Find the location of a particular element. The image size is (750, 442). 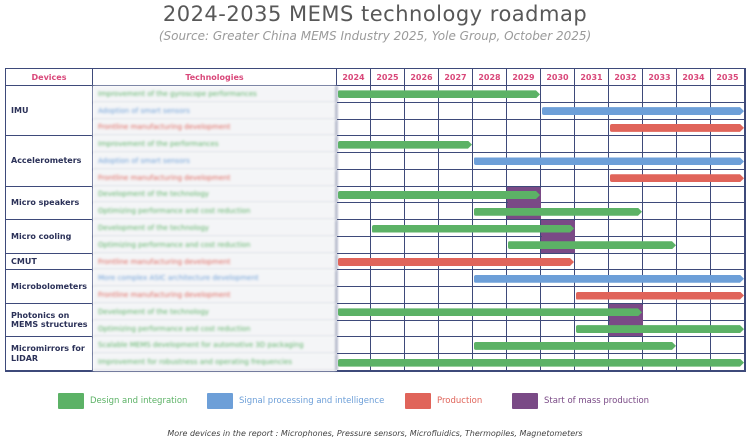

legend-item-design: Design and integration is located at coordinates (122, 401).